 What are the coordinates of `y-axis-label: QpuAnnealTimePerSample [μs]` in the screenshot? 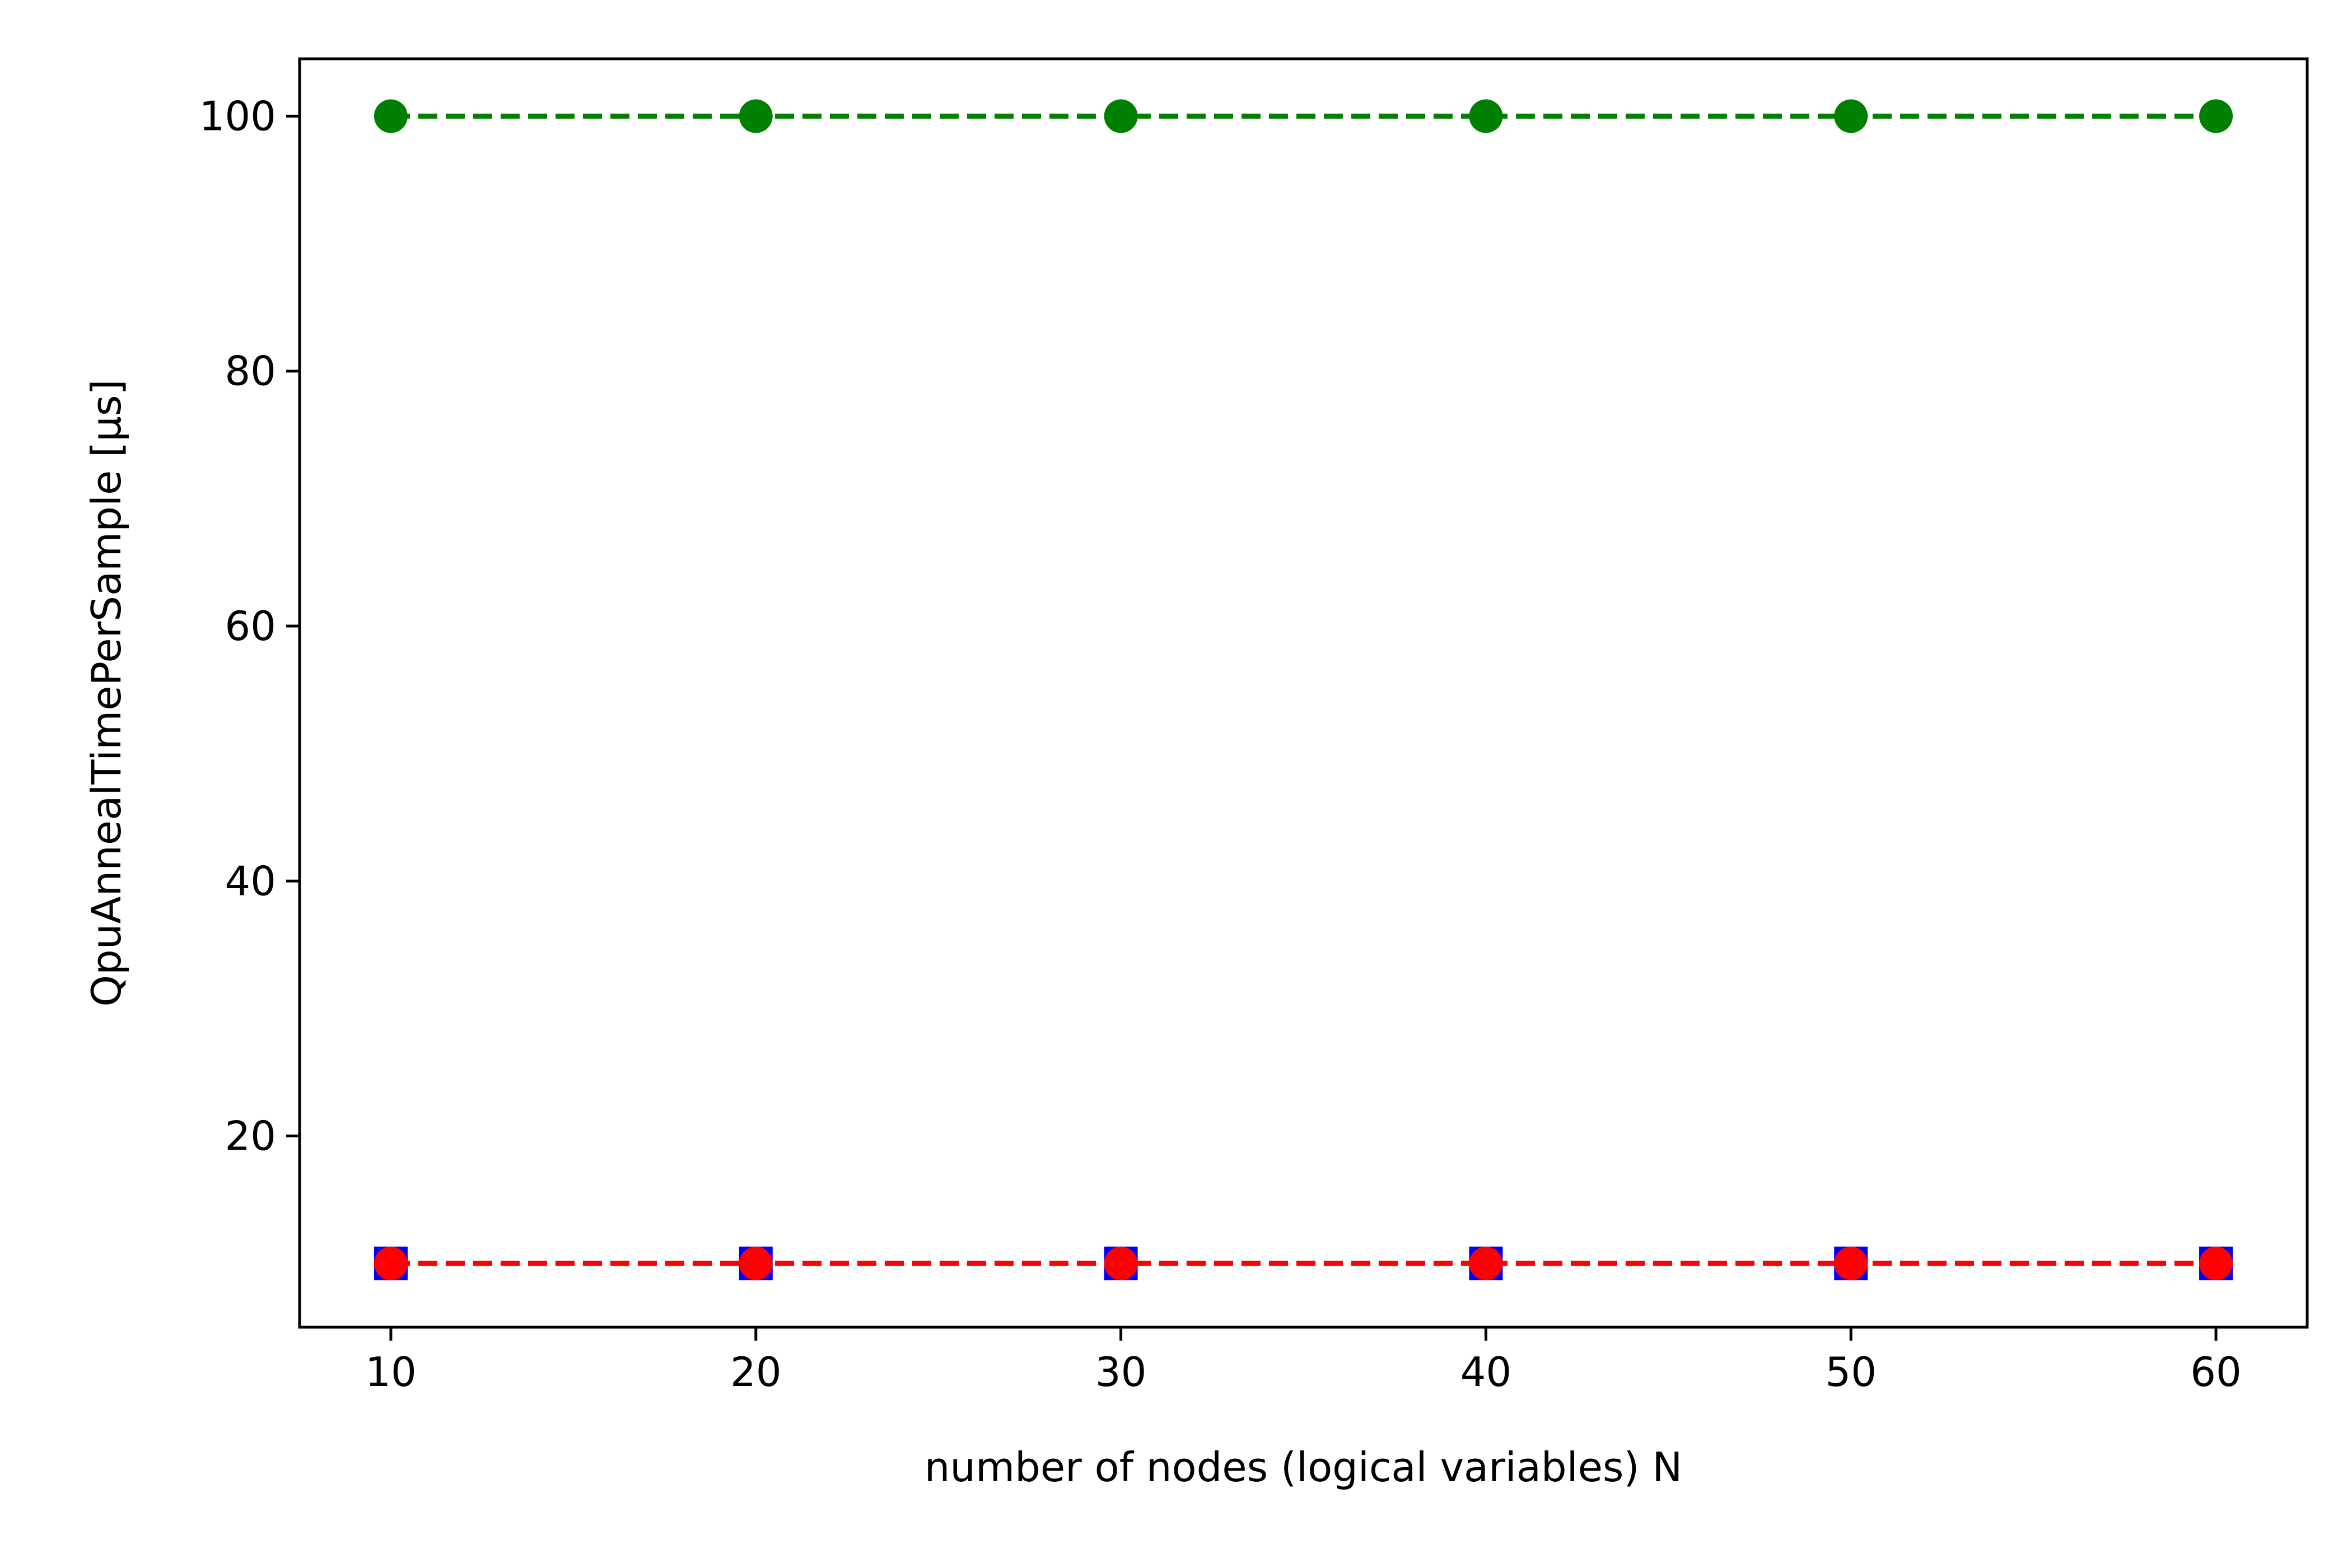 It's located at (107, 693).